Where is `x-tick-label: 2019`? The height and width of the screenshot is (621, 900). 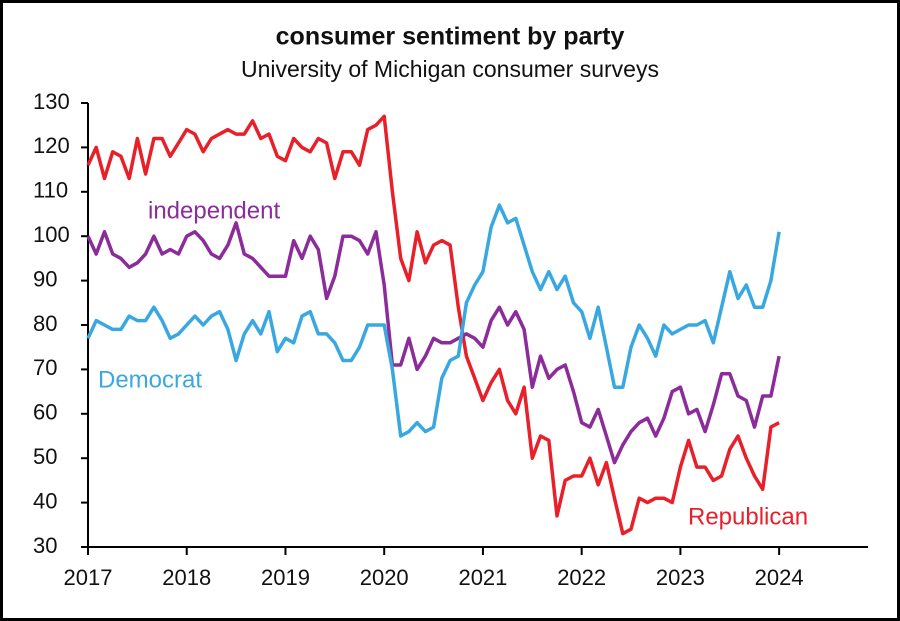 x-tick-label: 2019 is located at coordinates (285, 577).